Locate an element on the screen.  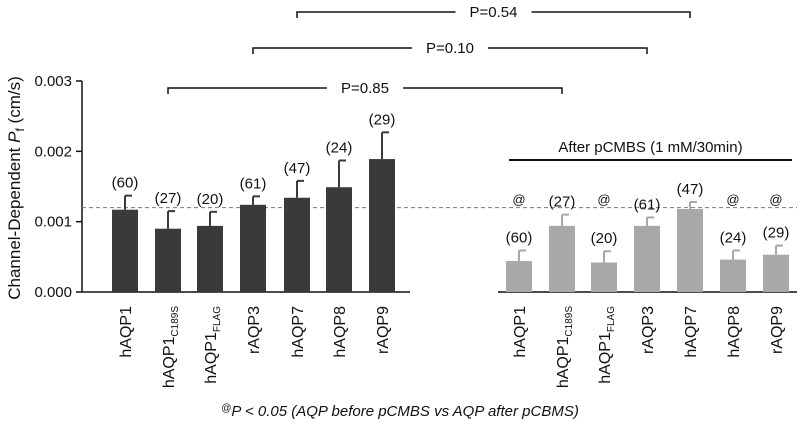
y-axis-label: Channel-Dependent Pf (cm/s) is located at coordinates (16, 188).